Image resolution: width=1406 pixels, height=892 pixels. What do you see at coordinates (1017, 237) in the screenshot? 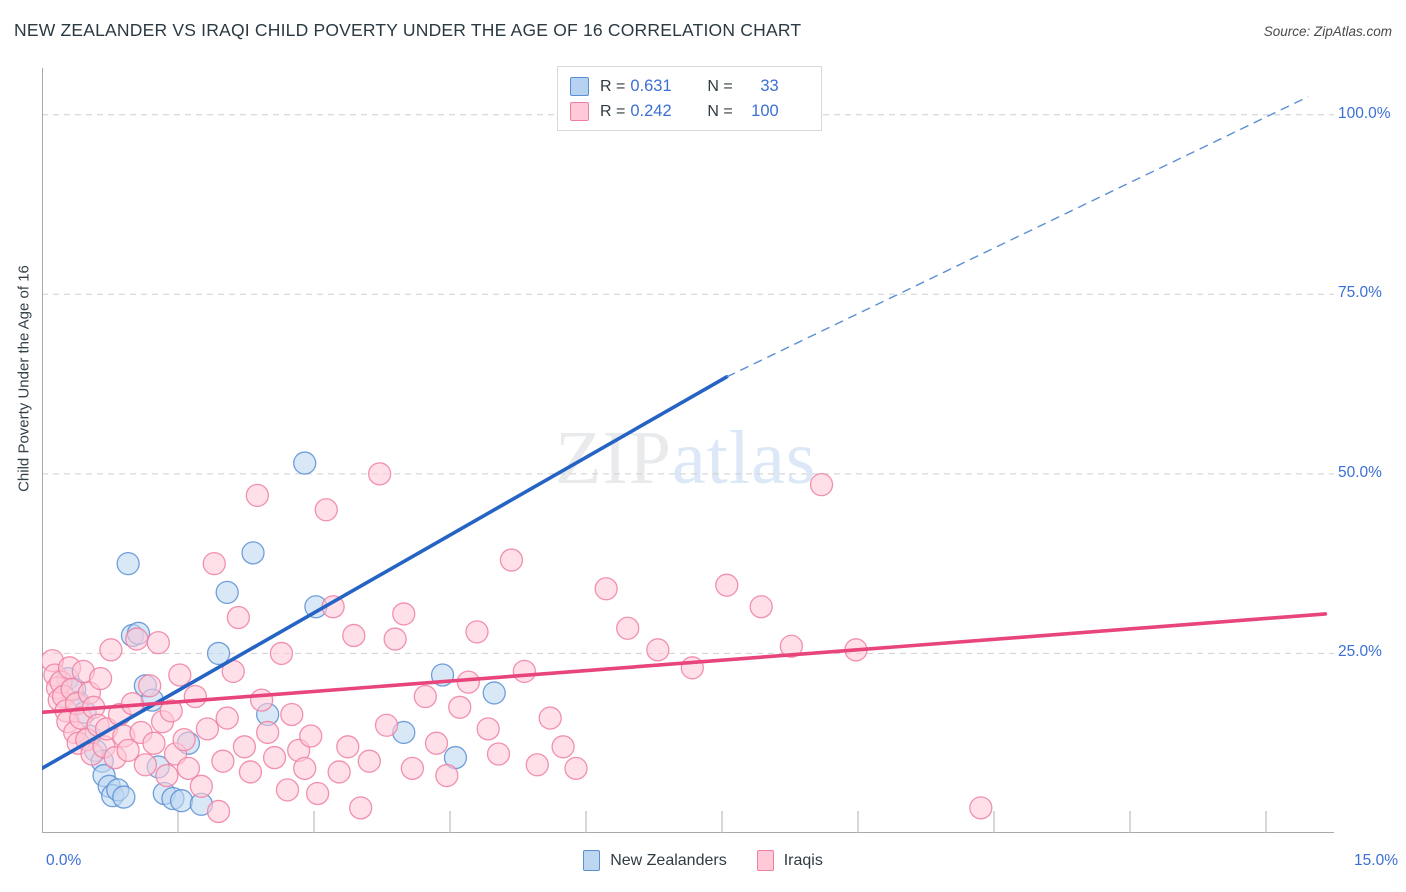
I see `trend-line-extension-new-zealanders` at bounding box center [1017, 237].